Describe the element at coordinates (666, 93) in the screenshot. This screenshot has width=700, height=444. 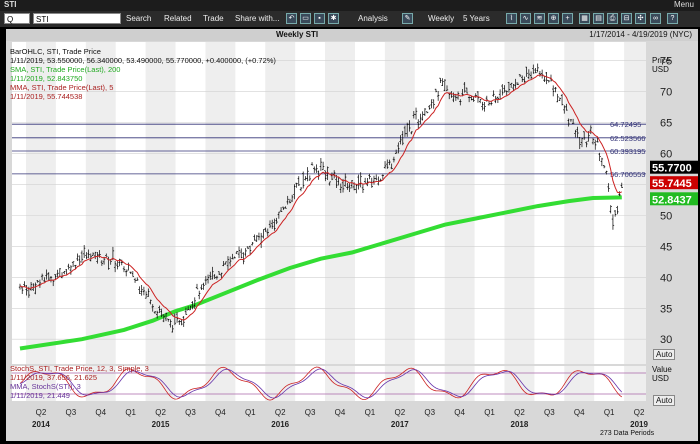
I see `price-tick-label: 70` at that location.